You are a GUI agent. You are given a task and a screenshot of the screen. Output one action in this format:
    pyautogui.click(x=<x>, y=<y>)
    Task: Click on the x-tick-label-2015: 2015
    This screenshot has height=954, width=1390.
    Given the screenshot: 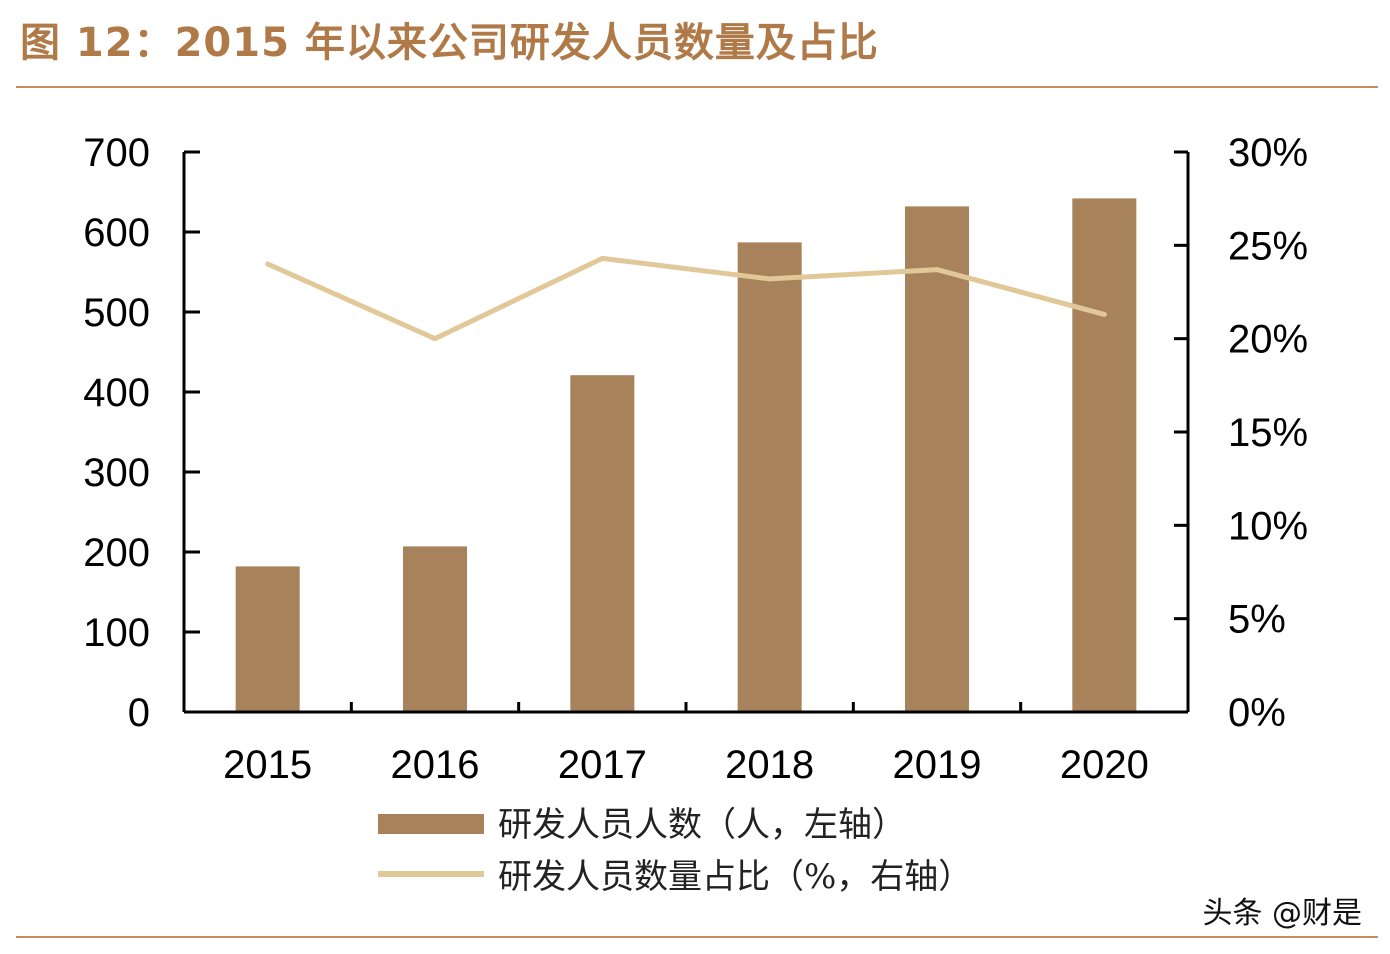 What is the action you would take?
    pyautogui.click(x=267, y=765)
    